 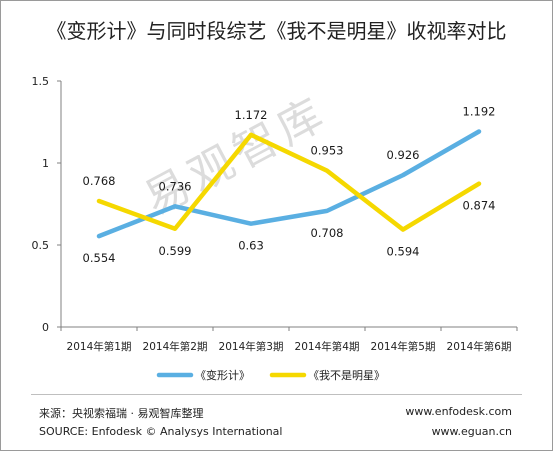 What do you see at coordinates (479, 112) in the screenshot?
I see `data-label: 1.192` at bounding box center [479, 112].